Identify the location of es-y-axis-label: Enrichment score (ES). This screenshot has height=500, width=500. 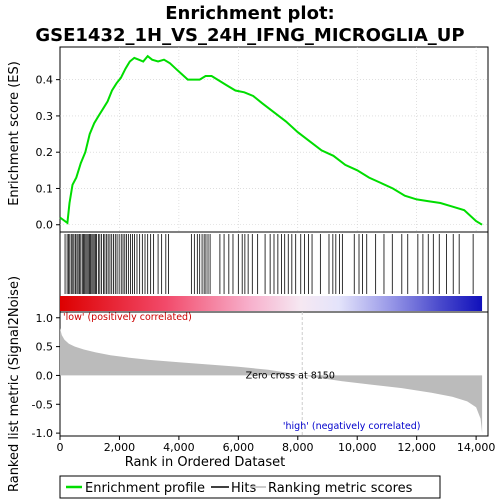
(14, 133).